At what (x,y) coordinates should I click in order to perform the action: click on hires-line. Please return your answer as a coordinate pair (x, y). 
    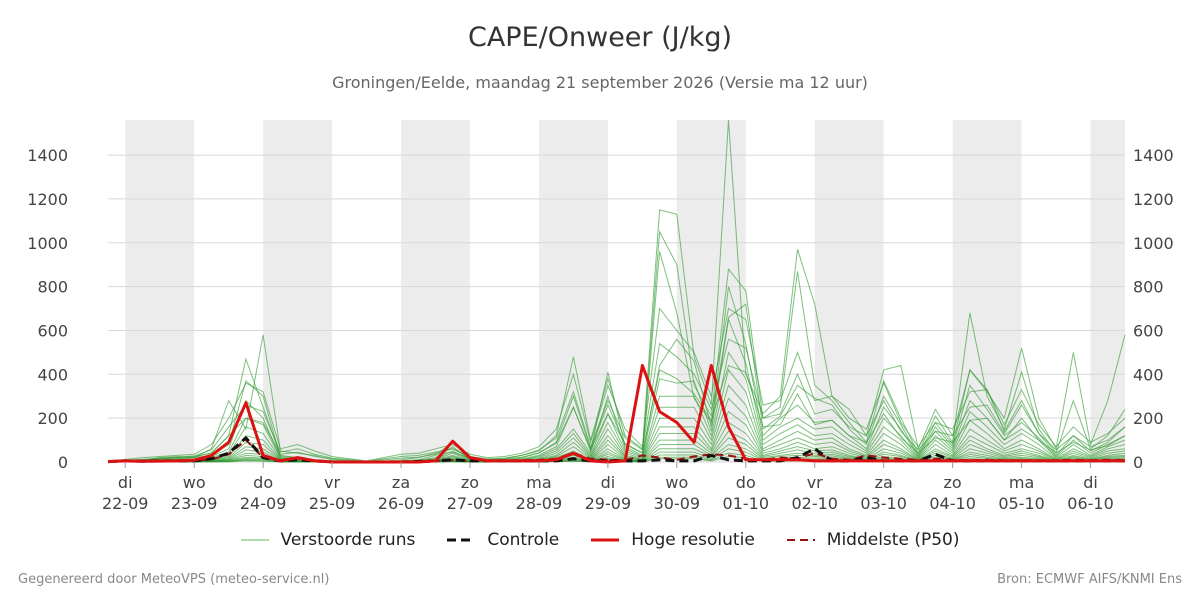
    Looking at the image, I should click on (616, 414).